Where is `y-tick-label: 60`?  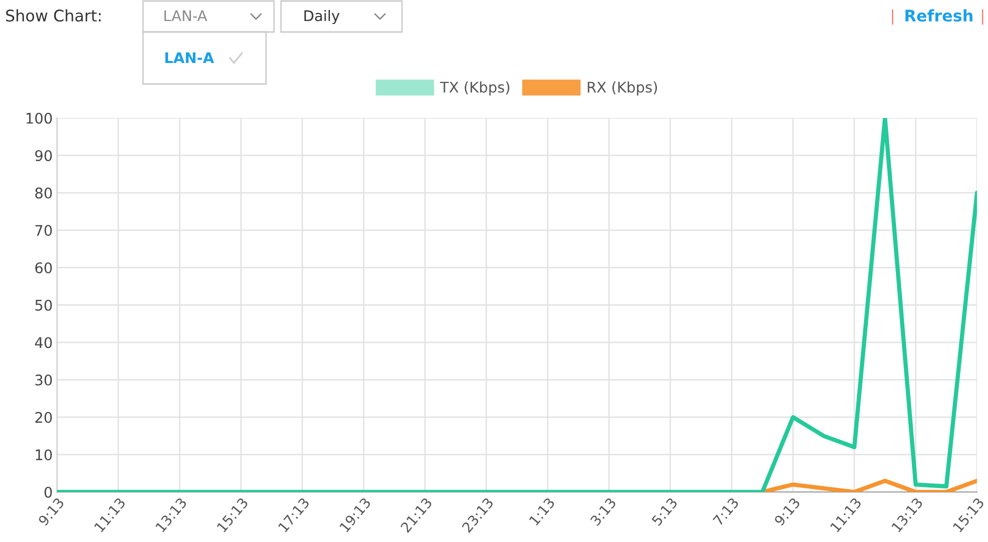 y-tick-label: 60 is located at coordinates (43, 268).